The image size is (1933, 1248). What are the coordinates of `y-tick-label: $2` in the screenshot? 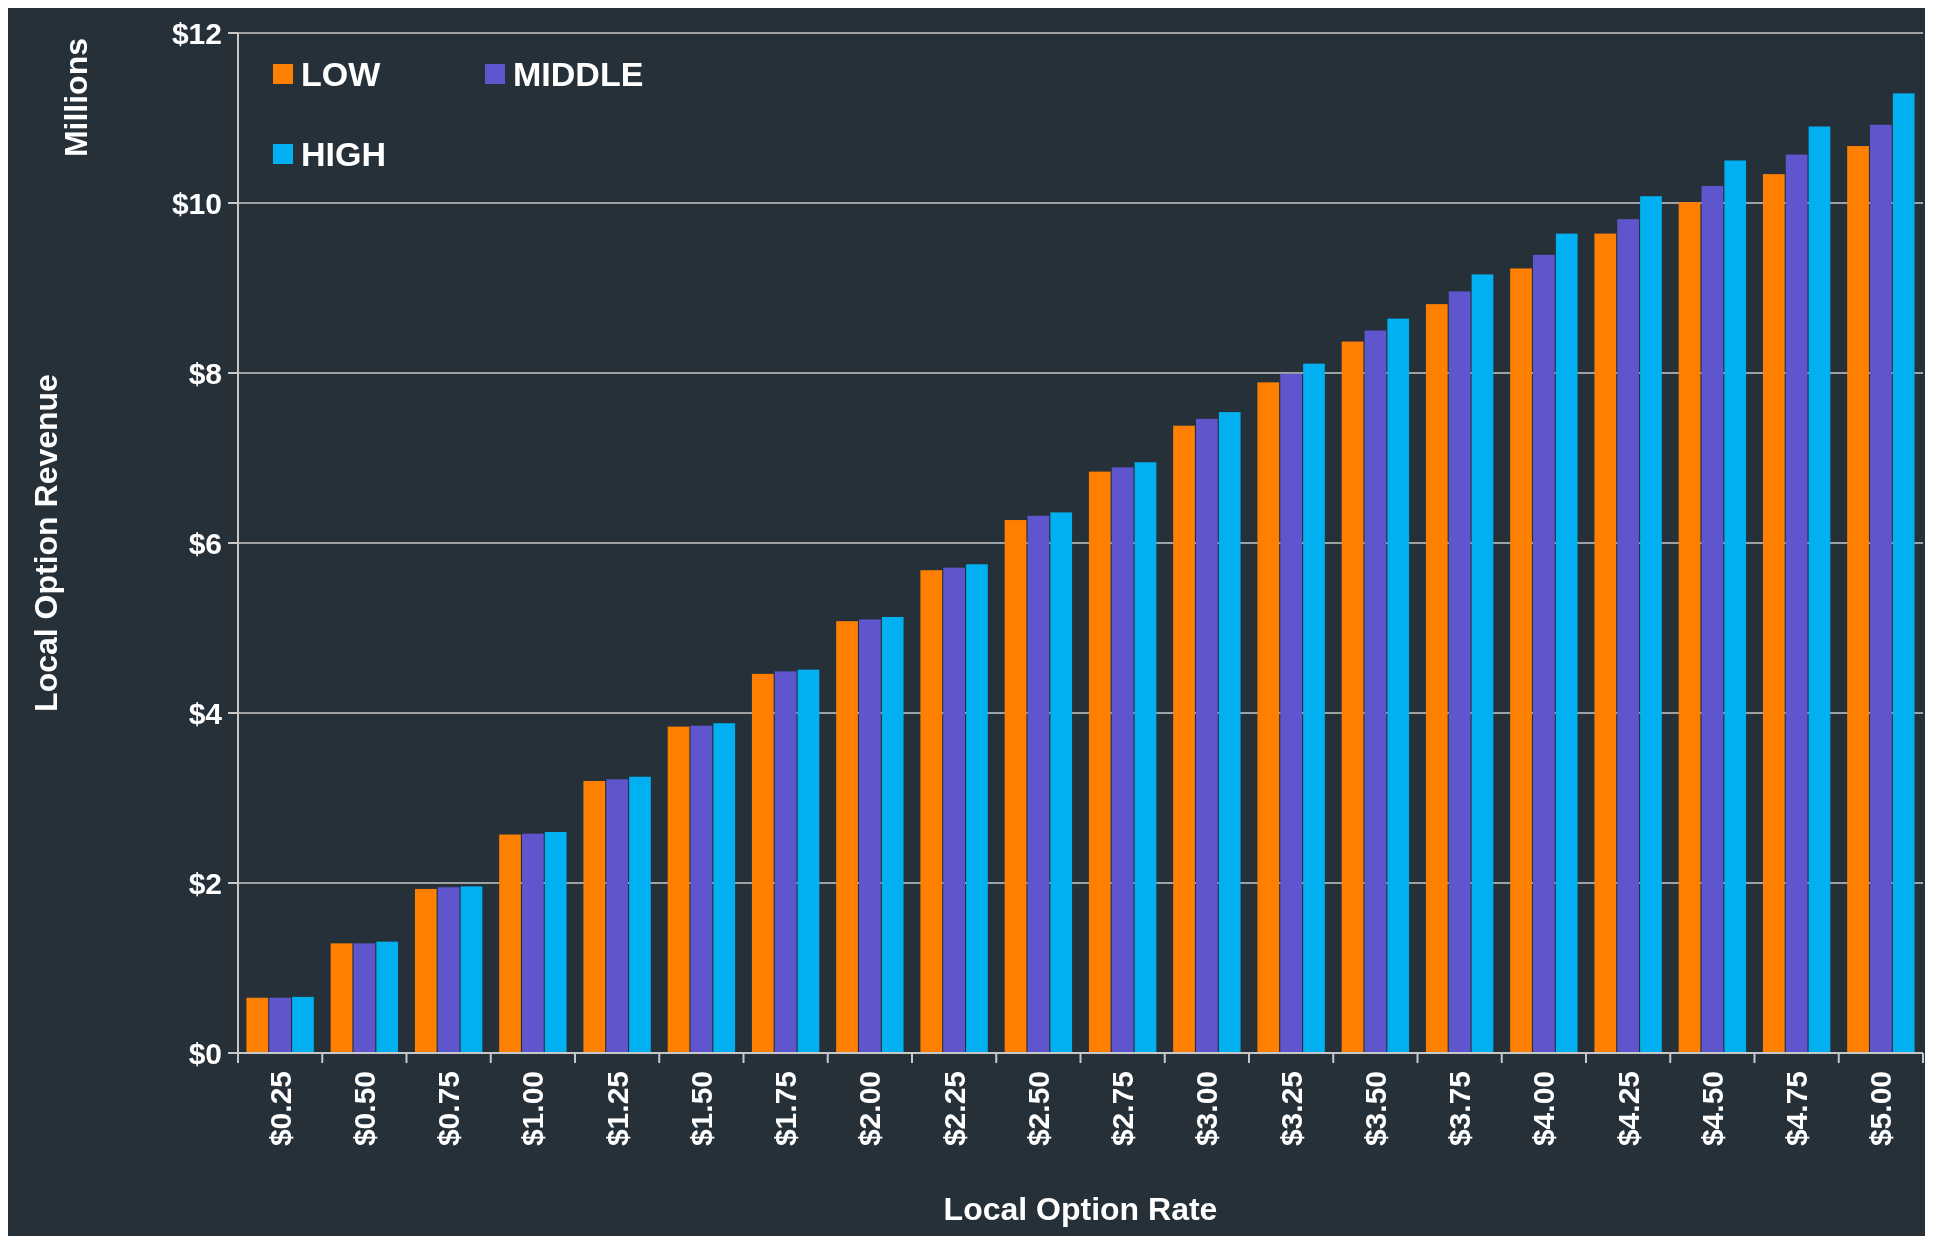 It's located at (205, 883).